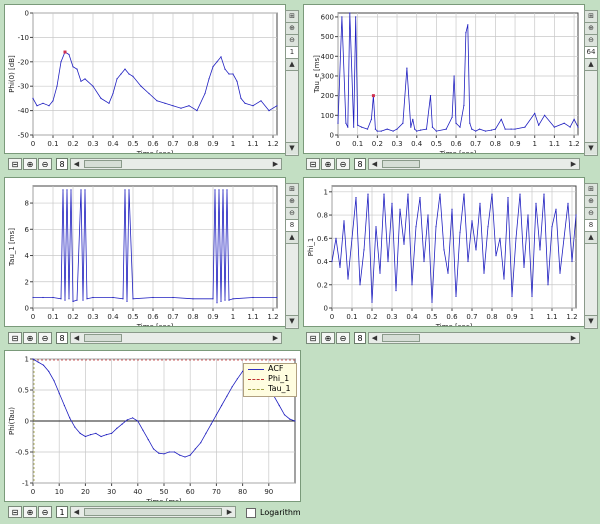 The width and height of the screenshot is (600, 524). I want to click on x-tick-label: 0.4, so click(113, 317).